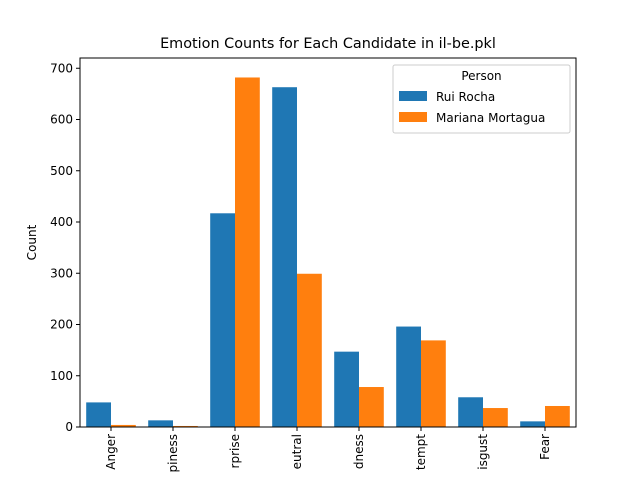 The image size is (640, 480). What do you see at coordinates (483, 452) in the screenshot?
I see `x-tick-label-disgust: isgust` at bounding box center [483, 452].